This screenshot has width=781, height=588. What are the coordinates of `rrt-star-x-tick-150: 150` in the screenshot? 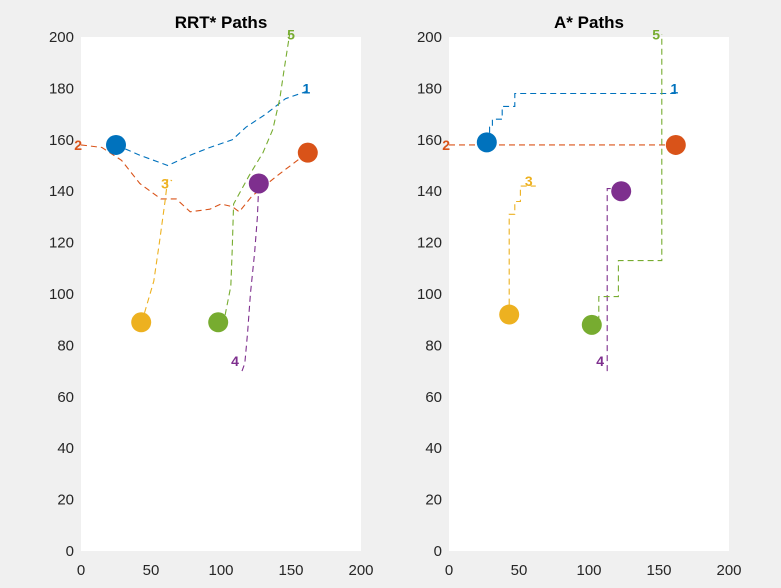 It's located at (290, 570).